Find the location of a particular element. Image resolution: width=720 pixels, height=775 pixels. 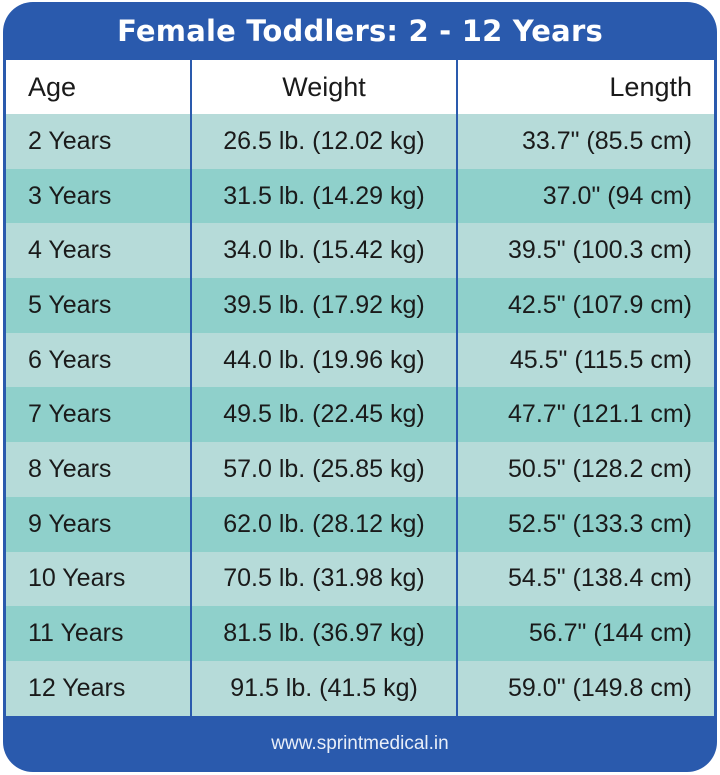

weight-cell: 44.0 lb. (19.96 kg) is located at coordinates (323, 360).